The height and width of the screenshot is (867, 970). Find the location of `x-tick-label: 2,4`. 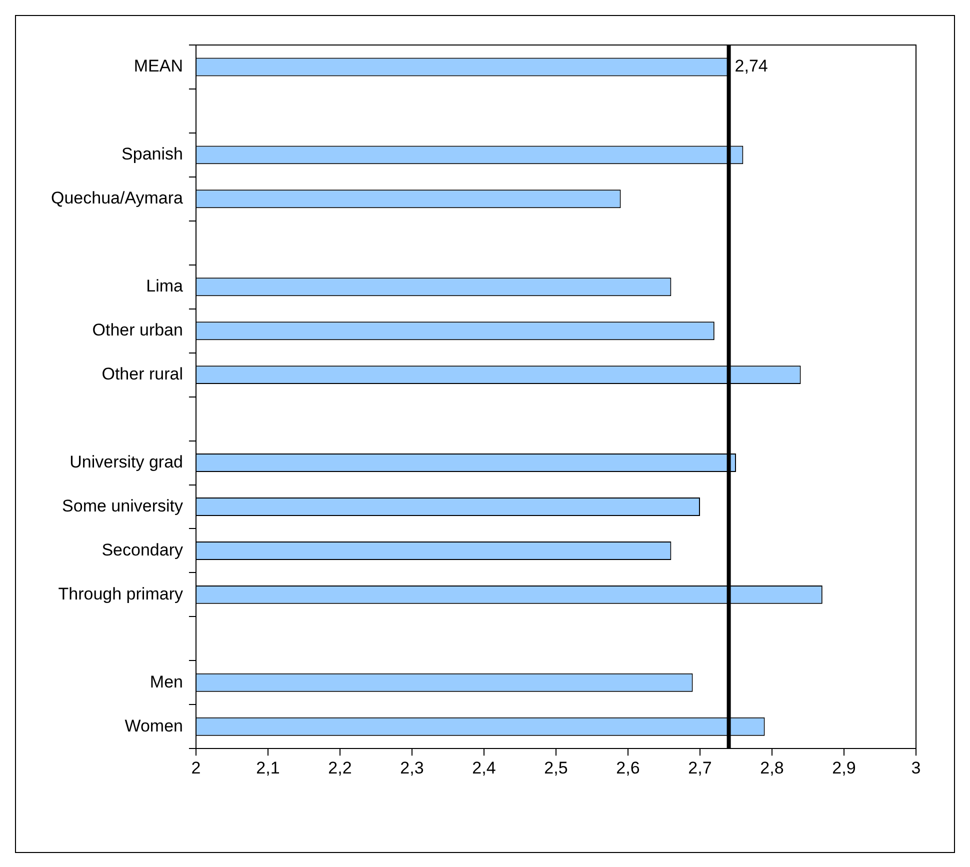

x-tick-label: 2,4 is located at coordinates (484, 768).